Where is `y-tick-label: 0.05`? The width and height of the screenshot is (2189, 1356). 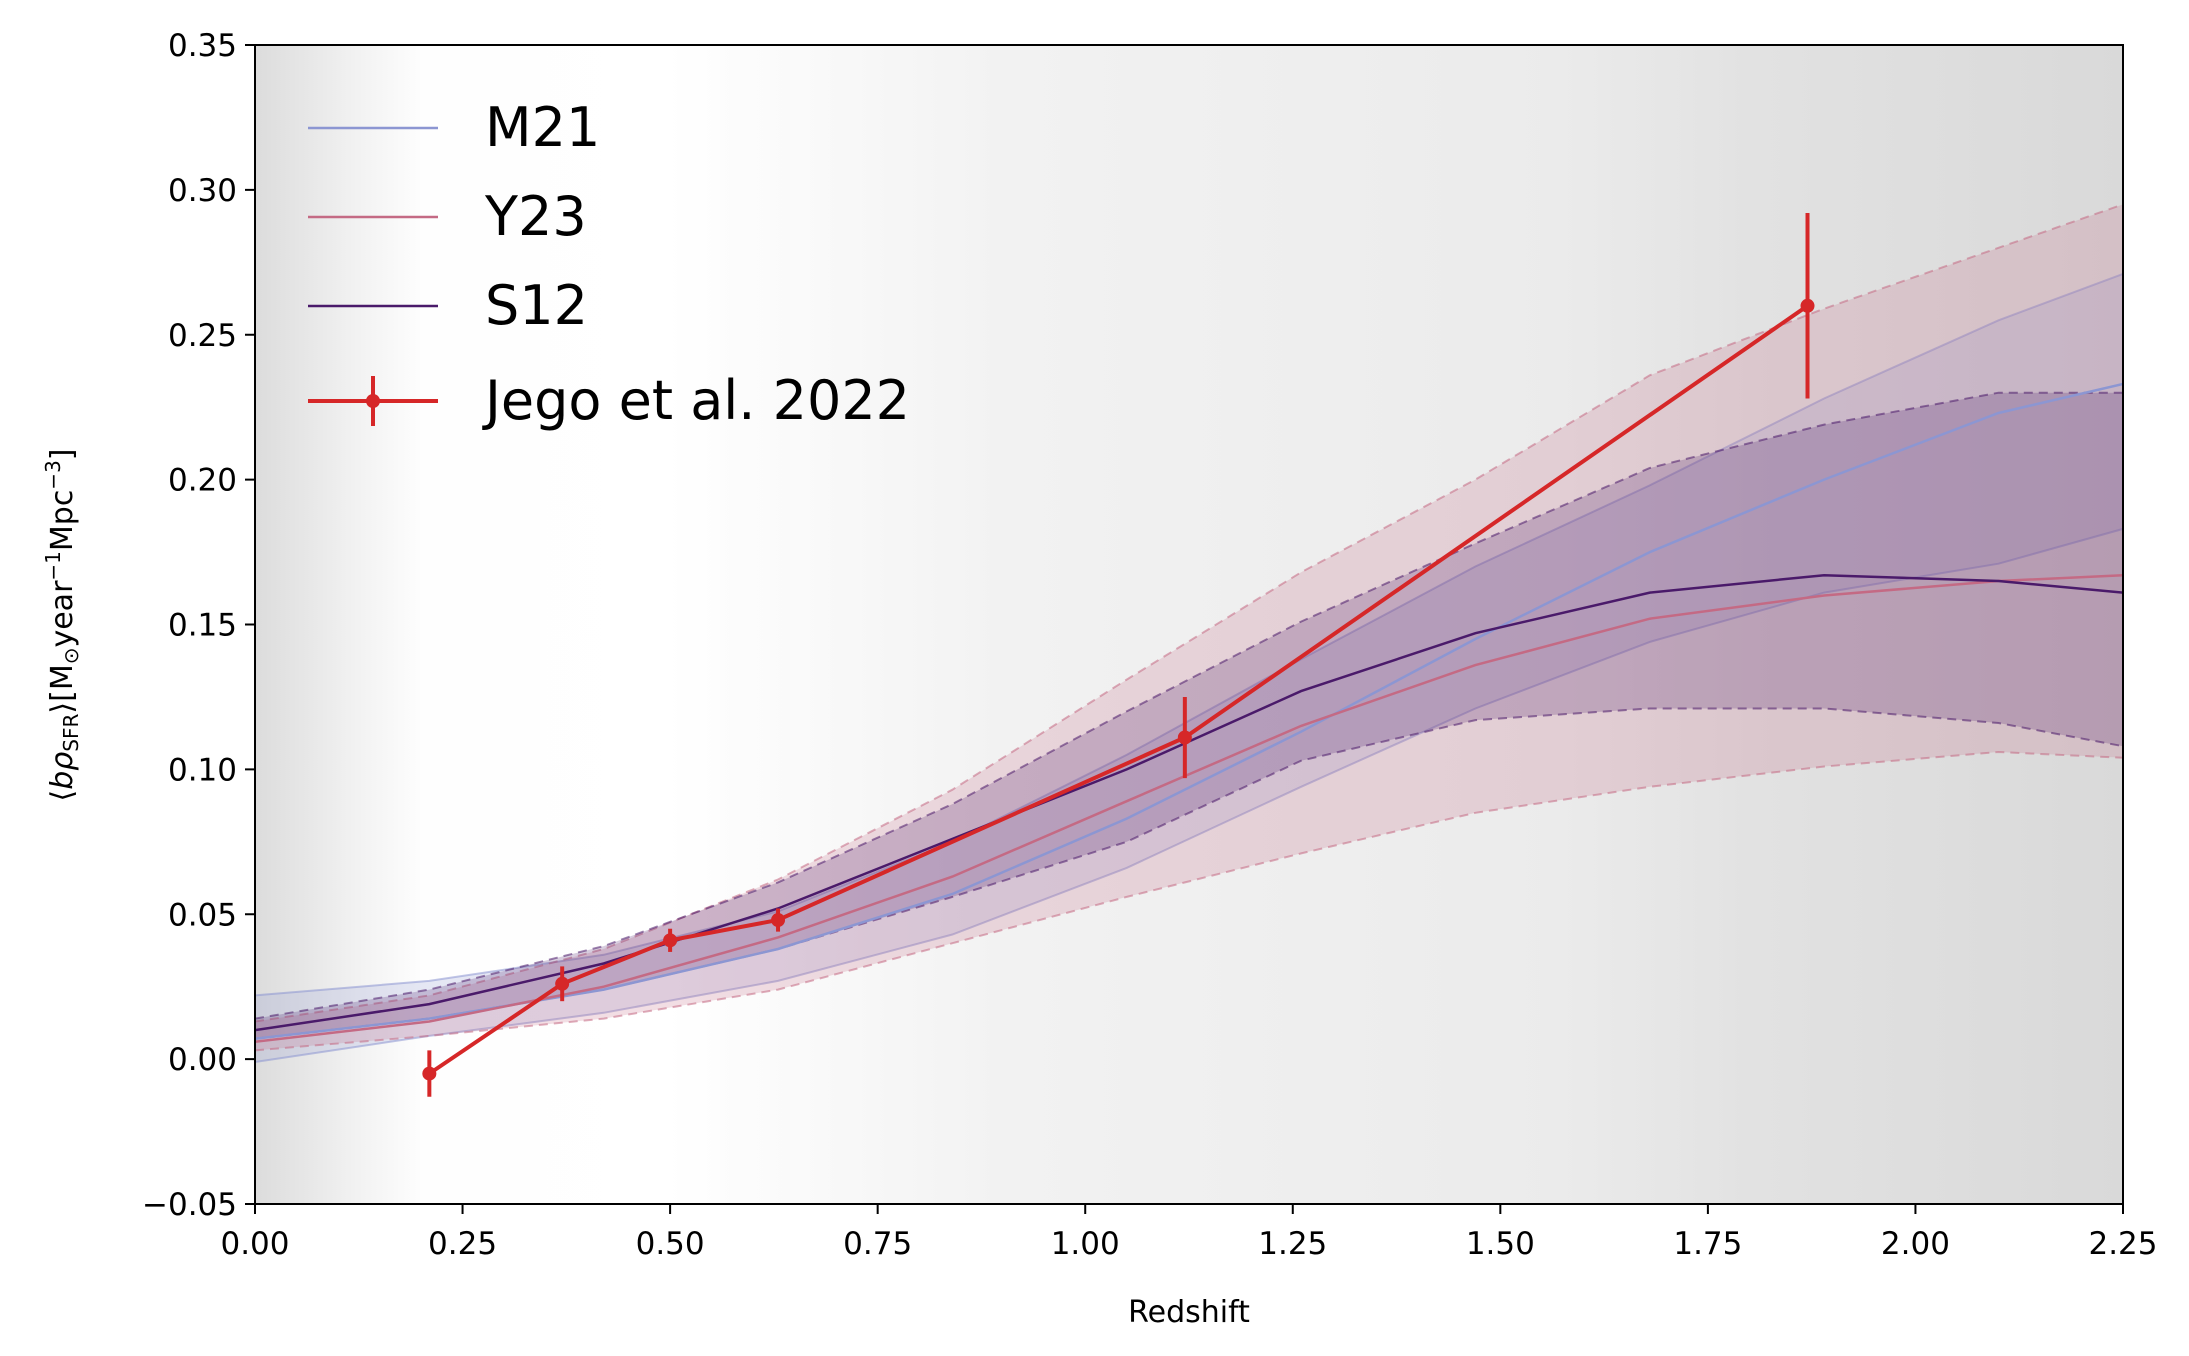 y-tick-label: 0.05 is located at coordinates (202, 915).